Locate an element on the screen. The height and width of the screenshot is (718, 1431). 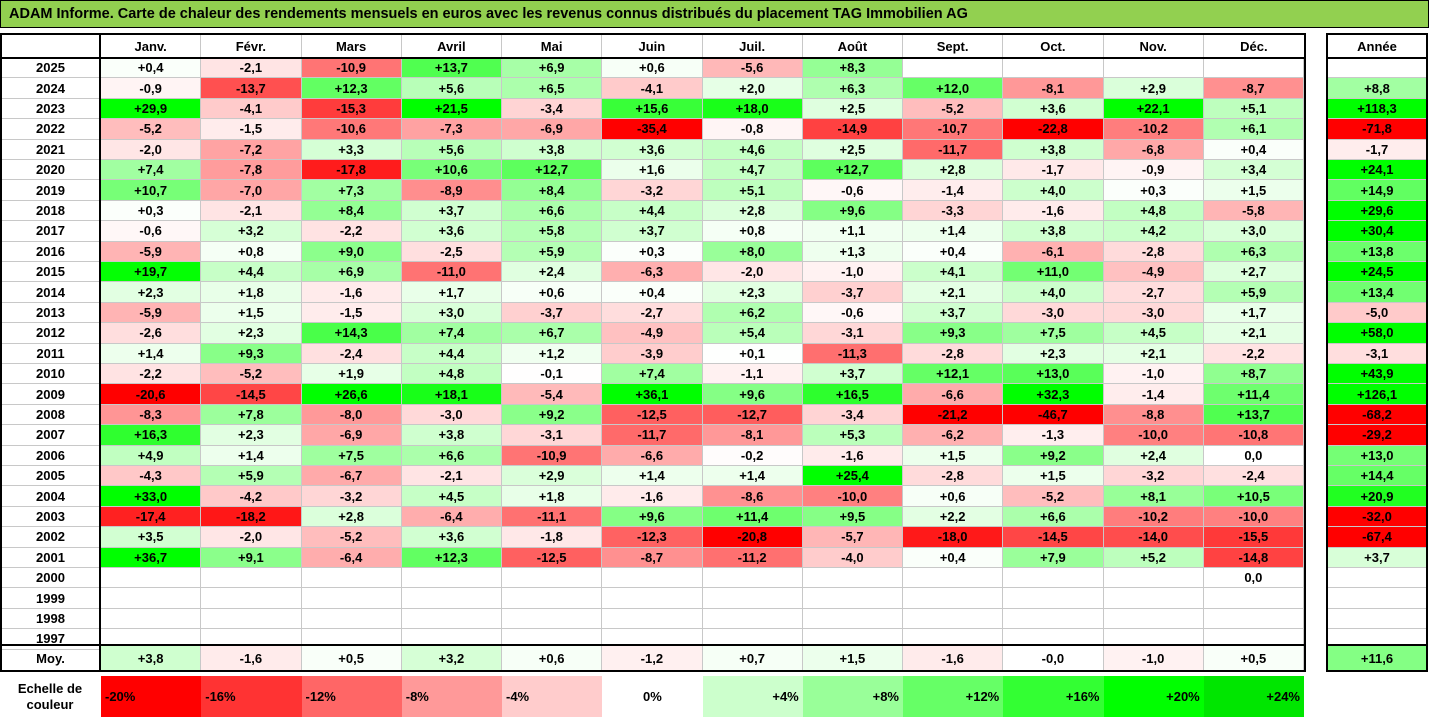
heatmap-cell: -3,4 is located at coordinates (552, 109).